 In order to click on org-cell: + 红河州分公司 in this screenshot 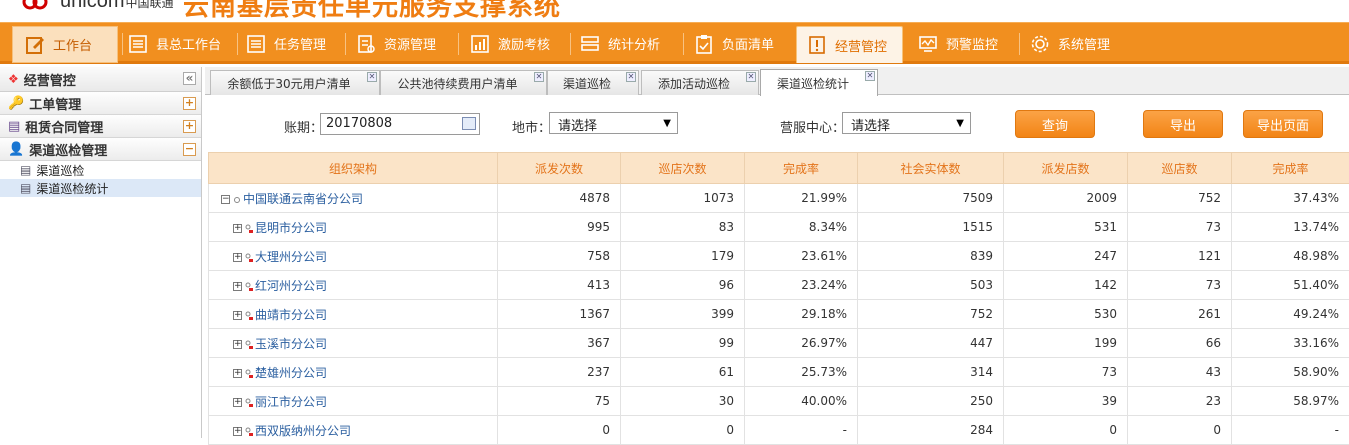, I will do `click(353, 285)`.